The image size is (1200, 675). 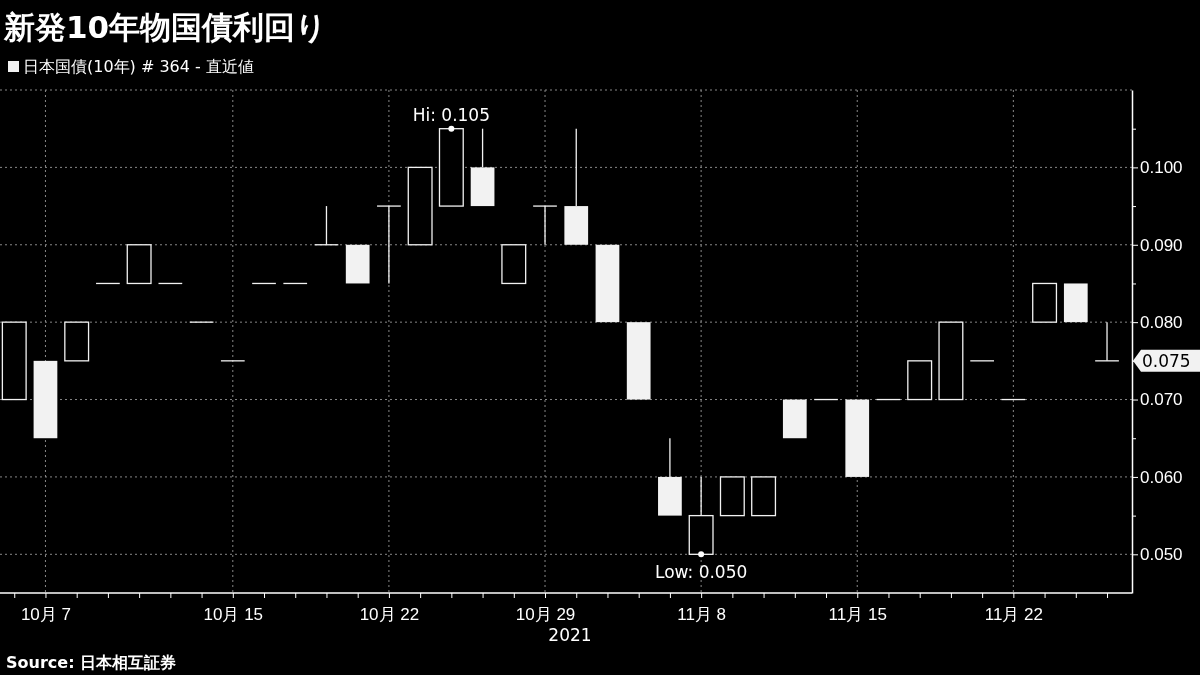 I want to click on x-tick-label: 10月 15, so click(x=233, y=614).